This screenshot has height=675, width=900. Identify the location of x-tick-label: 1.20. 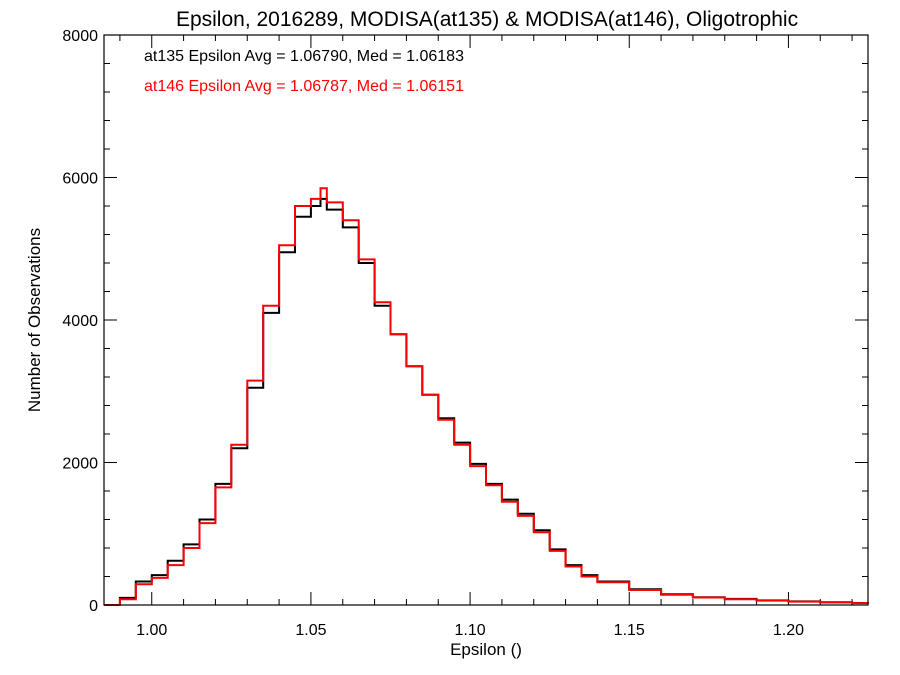
(788, 630).